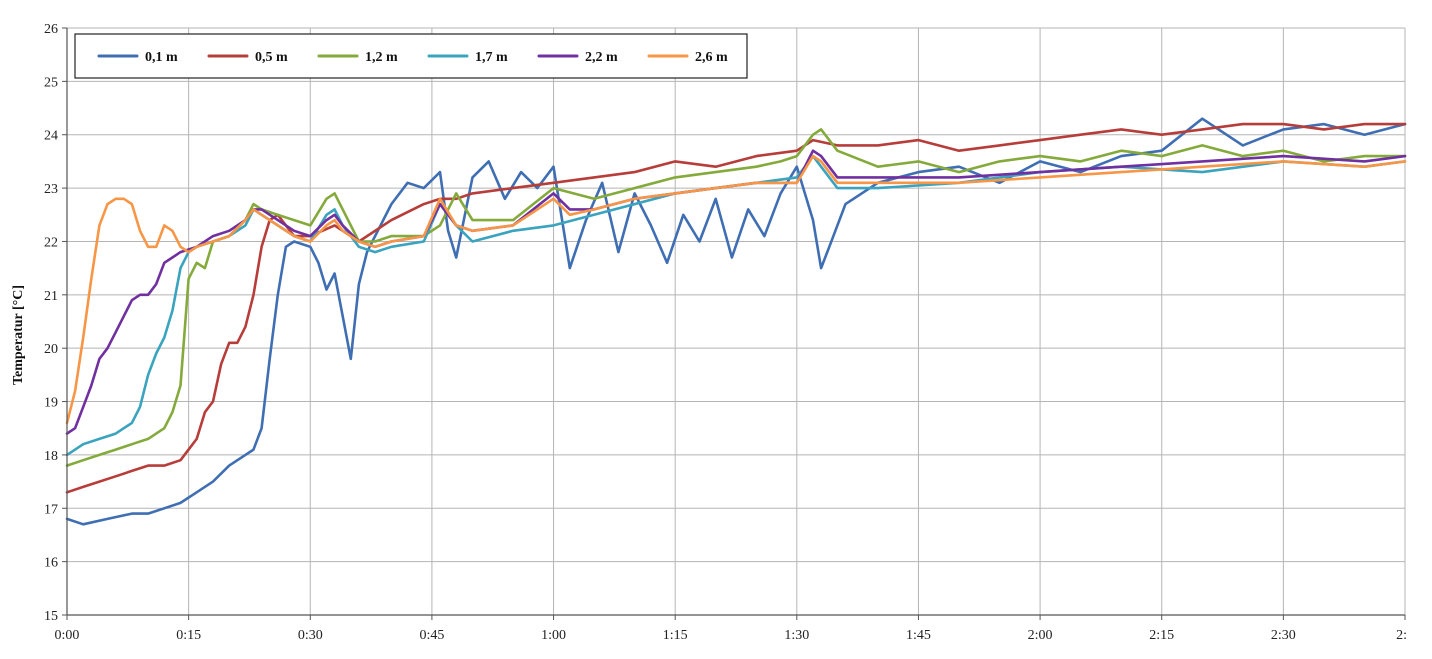 Image resolution: width=1432 pixels, height=659 pixels. What do you see at coordinates (51, 82) in the screenshot?
I see `y-tick-label: 25` at bounding box center [51, 82].